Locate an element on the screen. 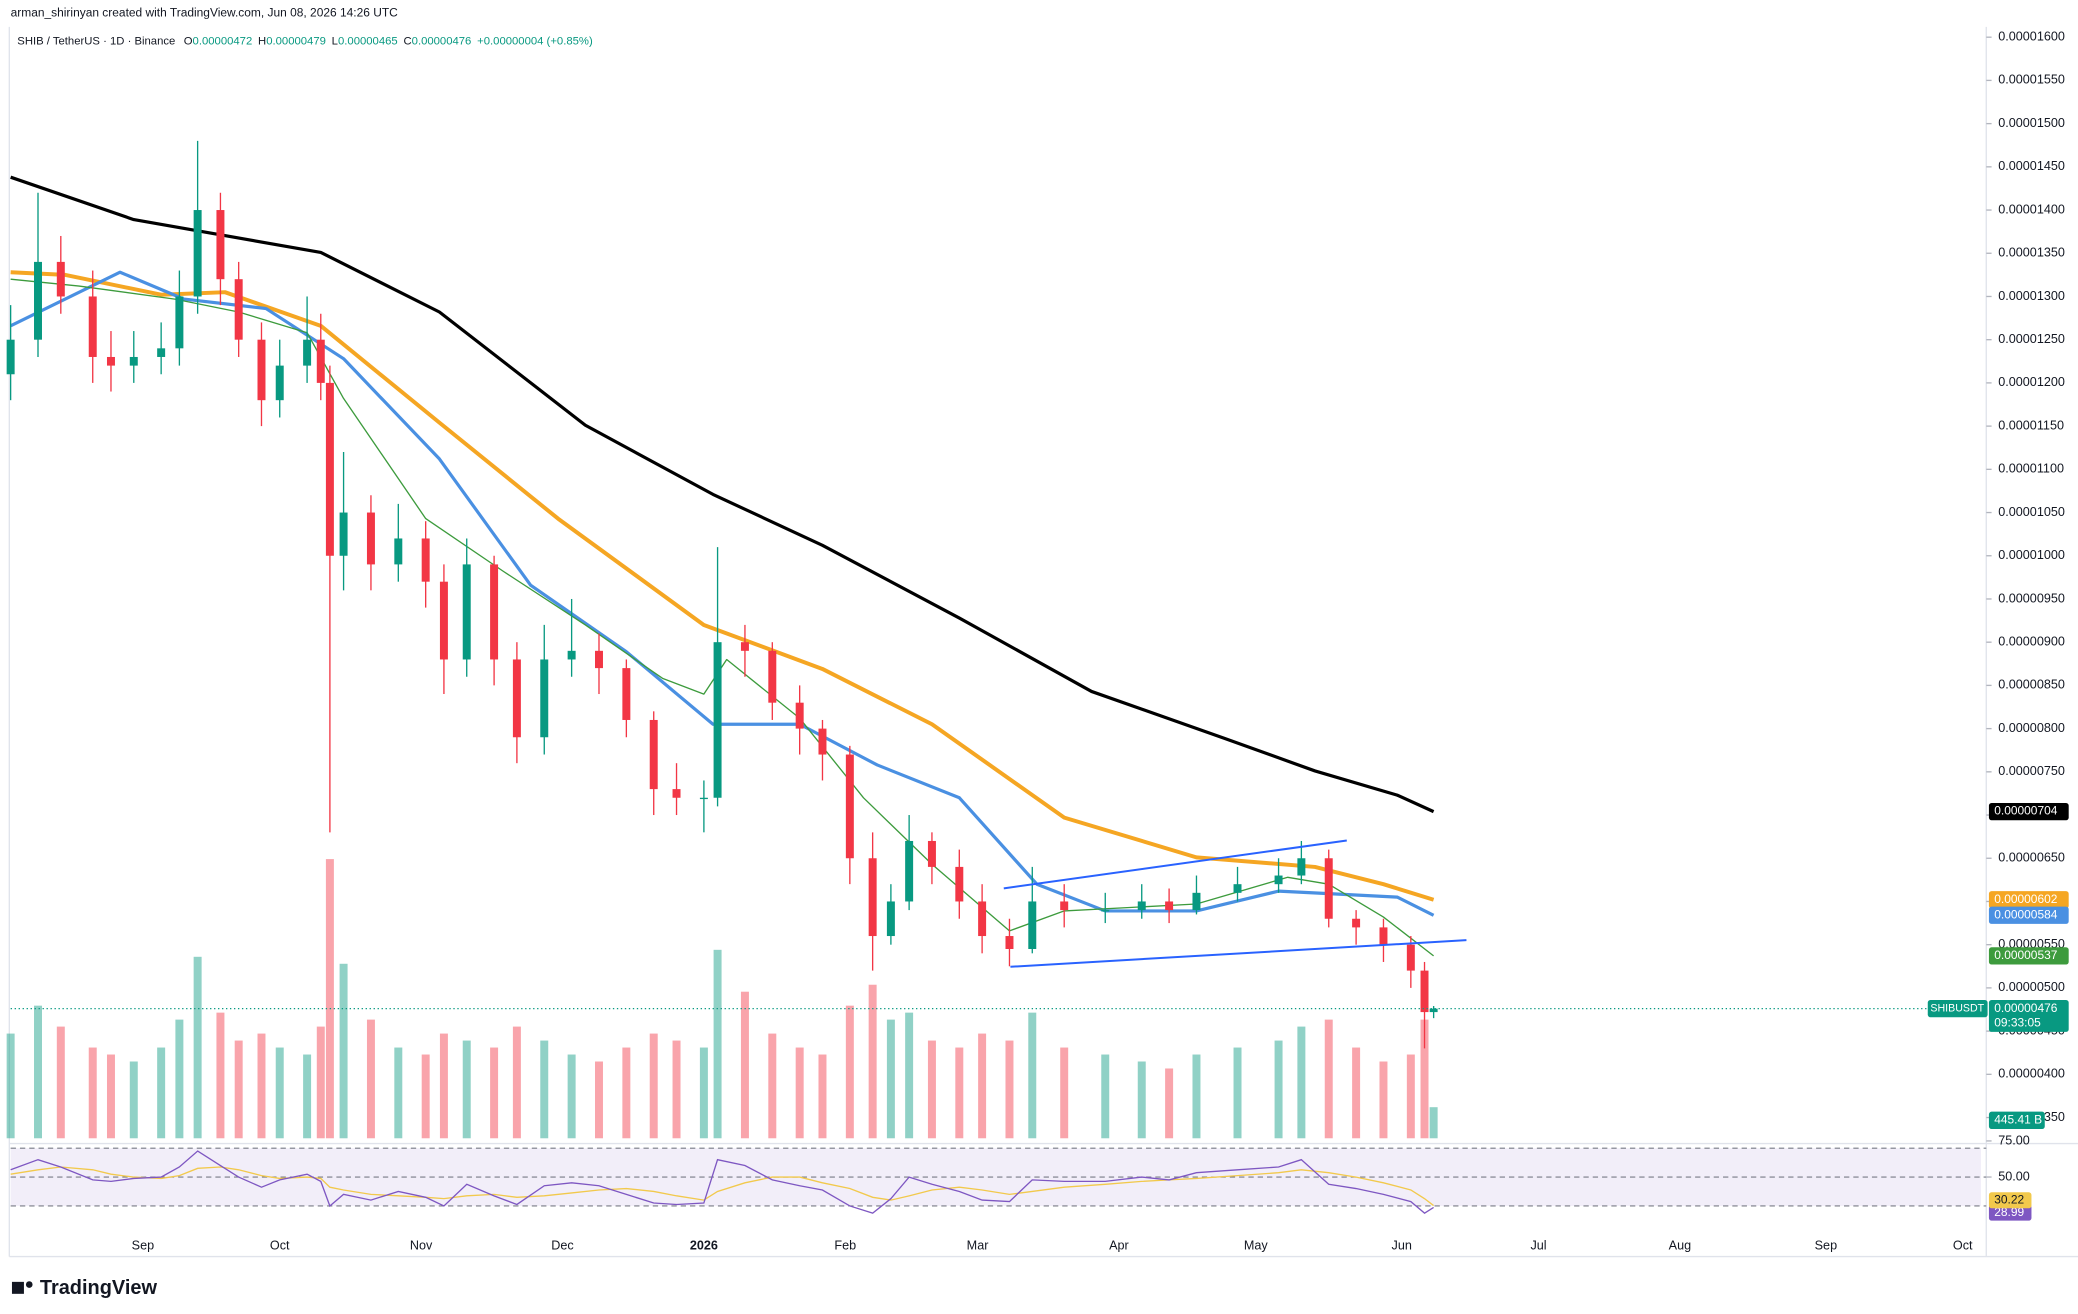 Image resolution: width=2078 pixels, height=1314 pixels. logo-mark is located at coordinates (17, 1287).